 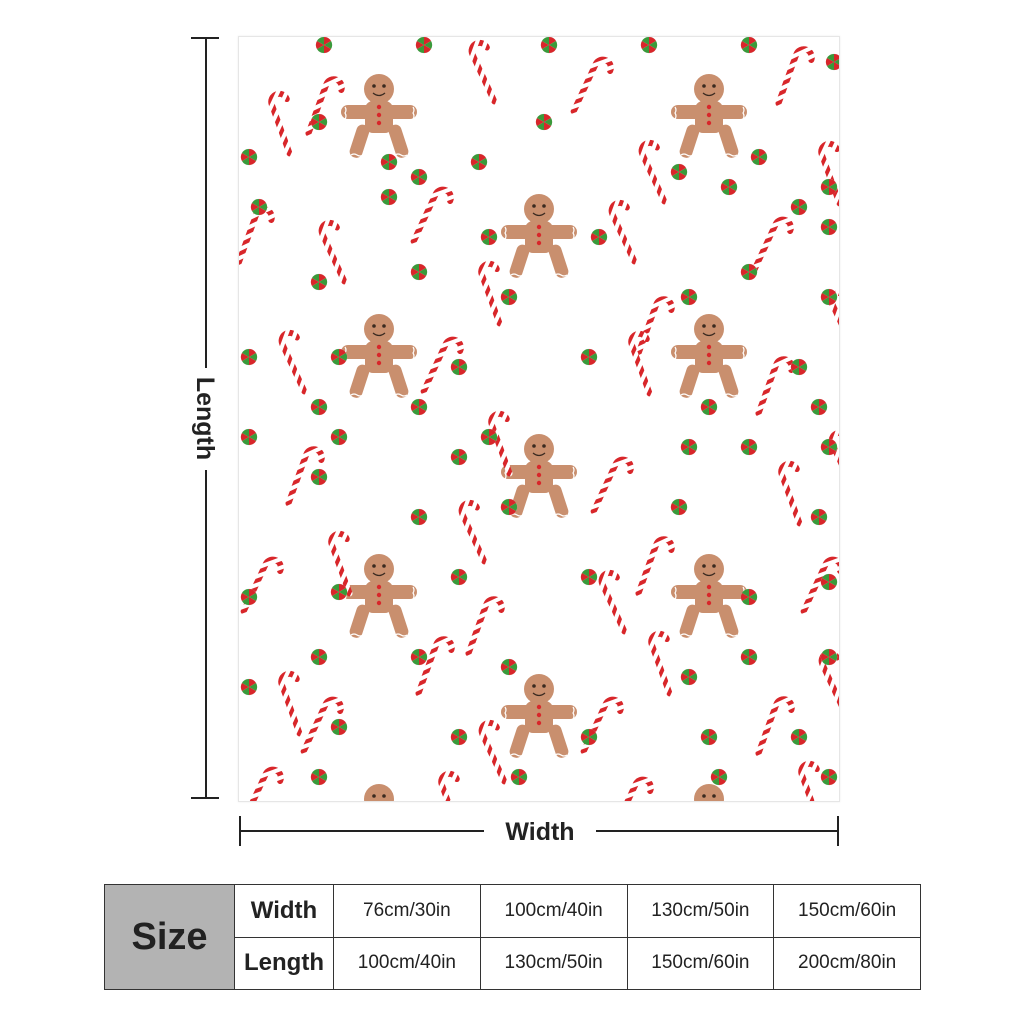 What do you see at coordinates (717, 831) in the screenshot?
I see `width-dimension-line-right` at bounding box center [717, 831].